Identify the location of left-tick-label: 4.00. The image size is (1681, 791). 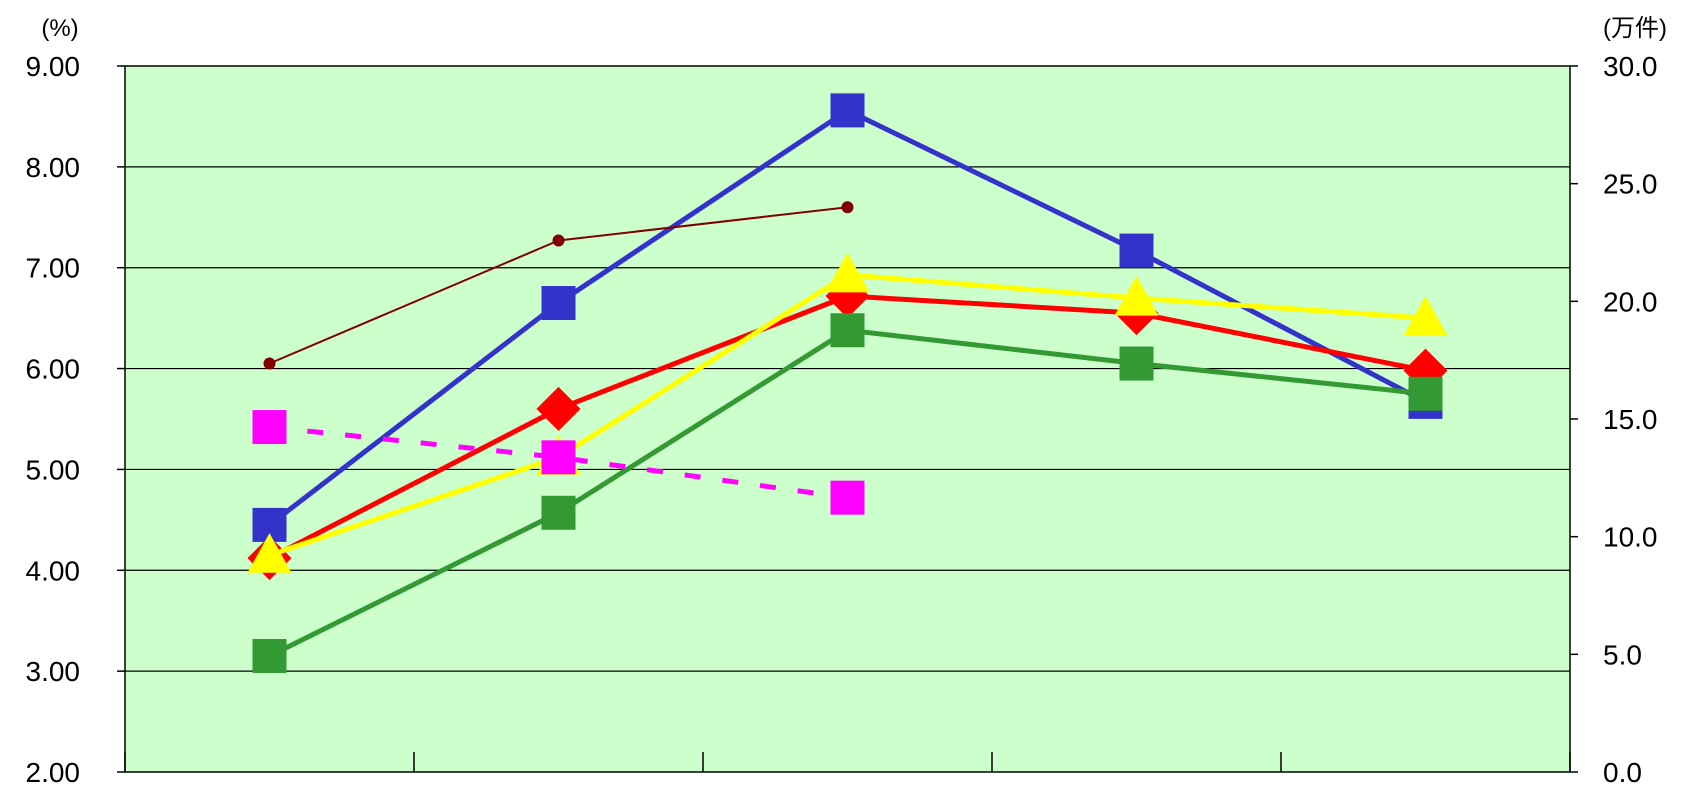
(53, 570).